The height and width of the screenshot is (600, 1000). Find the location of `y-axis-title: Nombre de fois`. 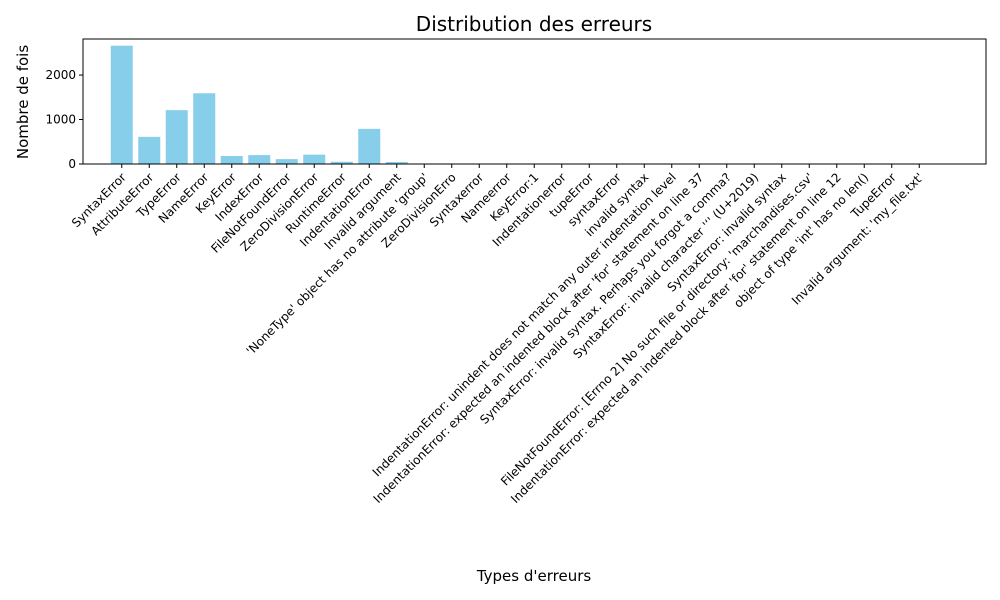

y-axis-title: Nombre de fois is located at coordinates (23, 102).